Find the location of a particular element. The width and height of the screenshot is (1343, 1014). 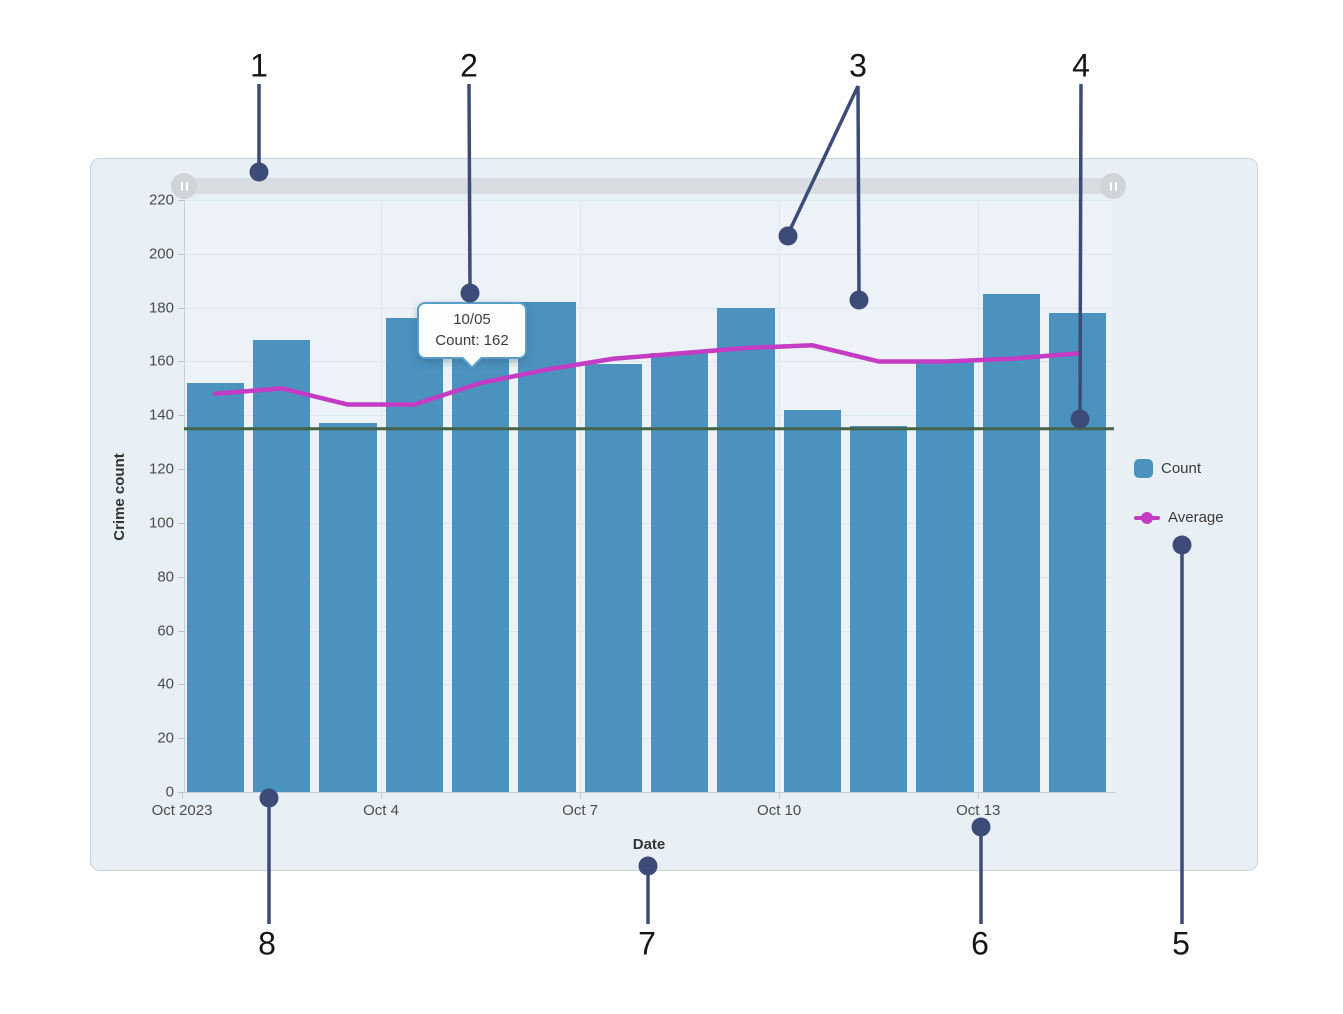

slider-handle-left is located at coordinates (184, 186).